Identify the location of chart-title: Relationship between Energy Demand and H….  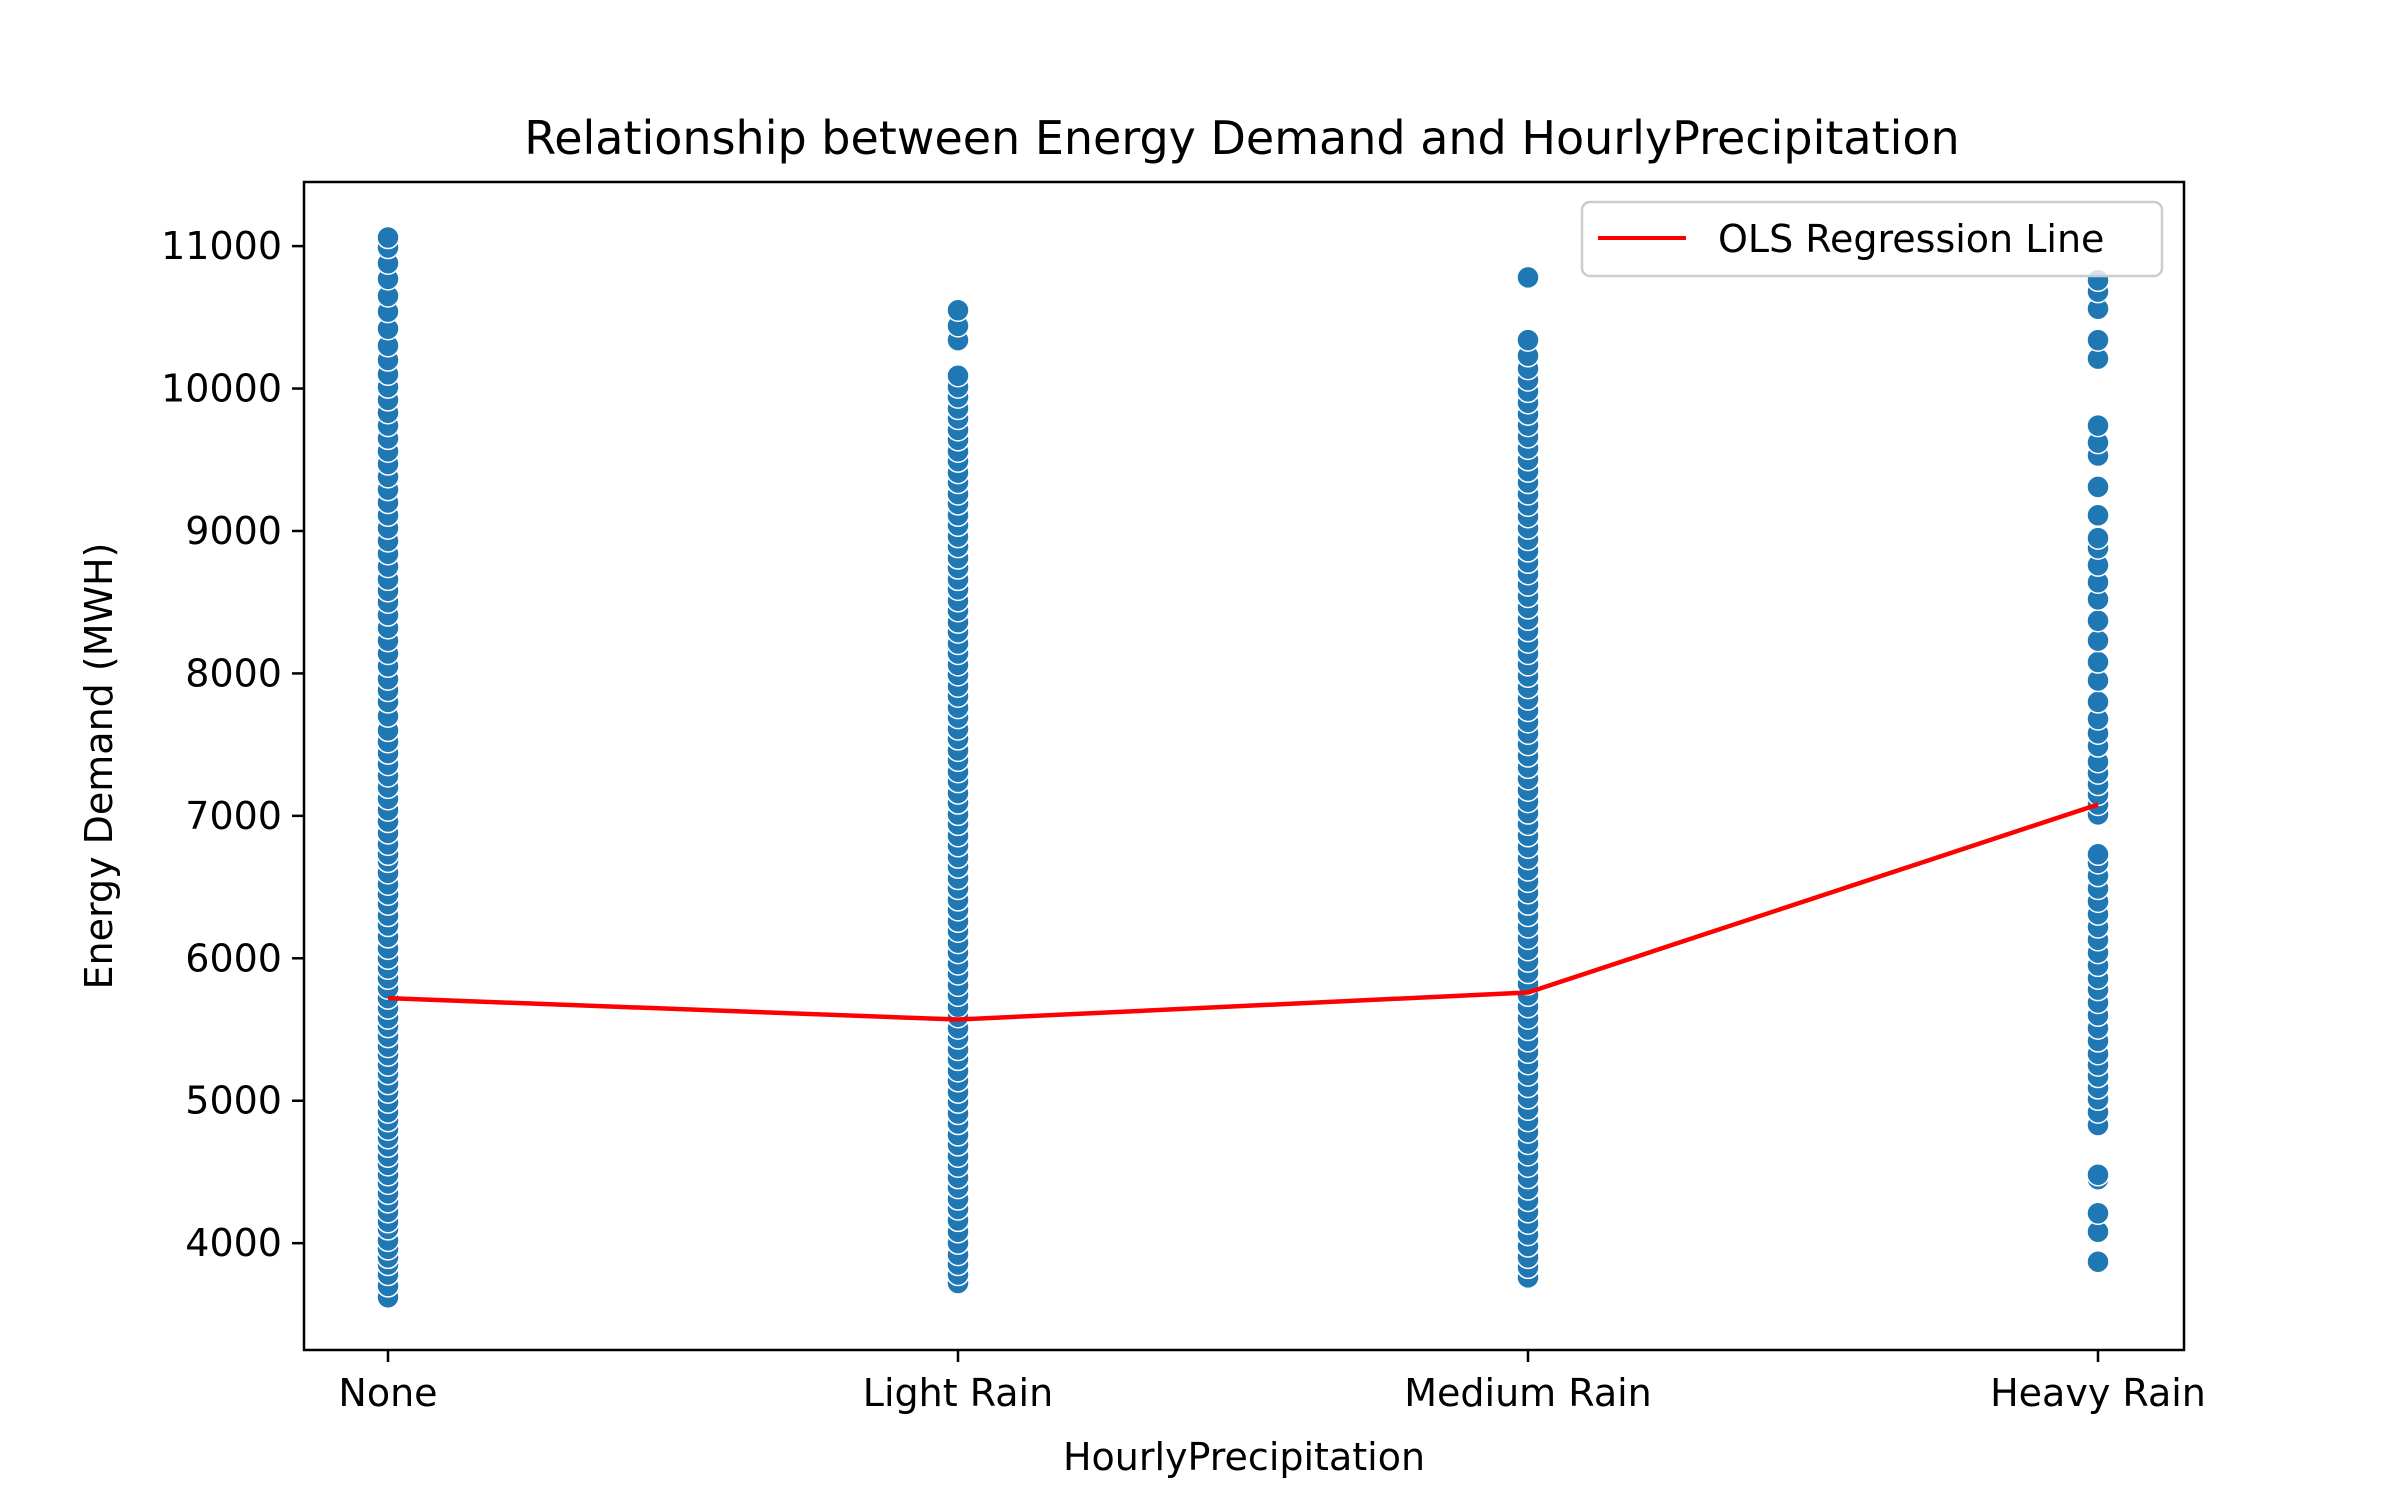
(1241, 138).